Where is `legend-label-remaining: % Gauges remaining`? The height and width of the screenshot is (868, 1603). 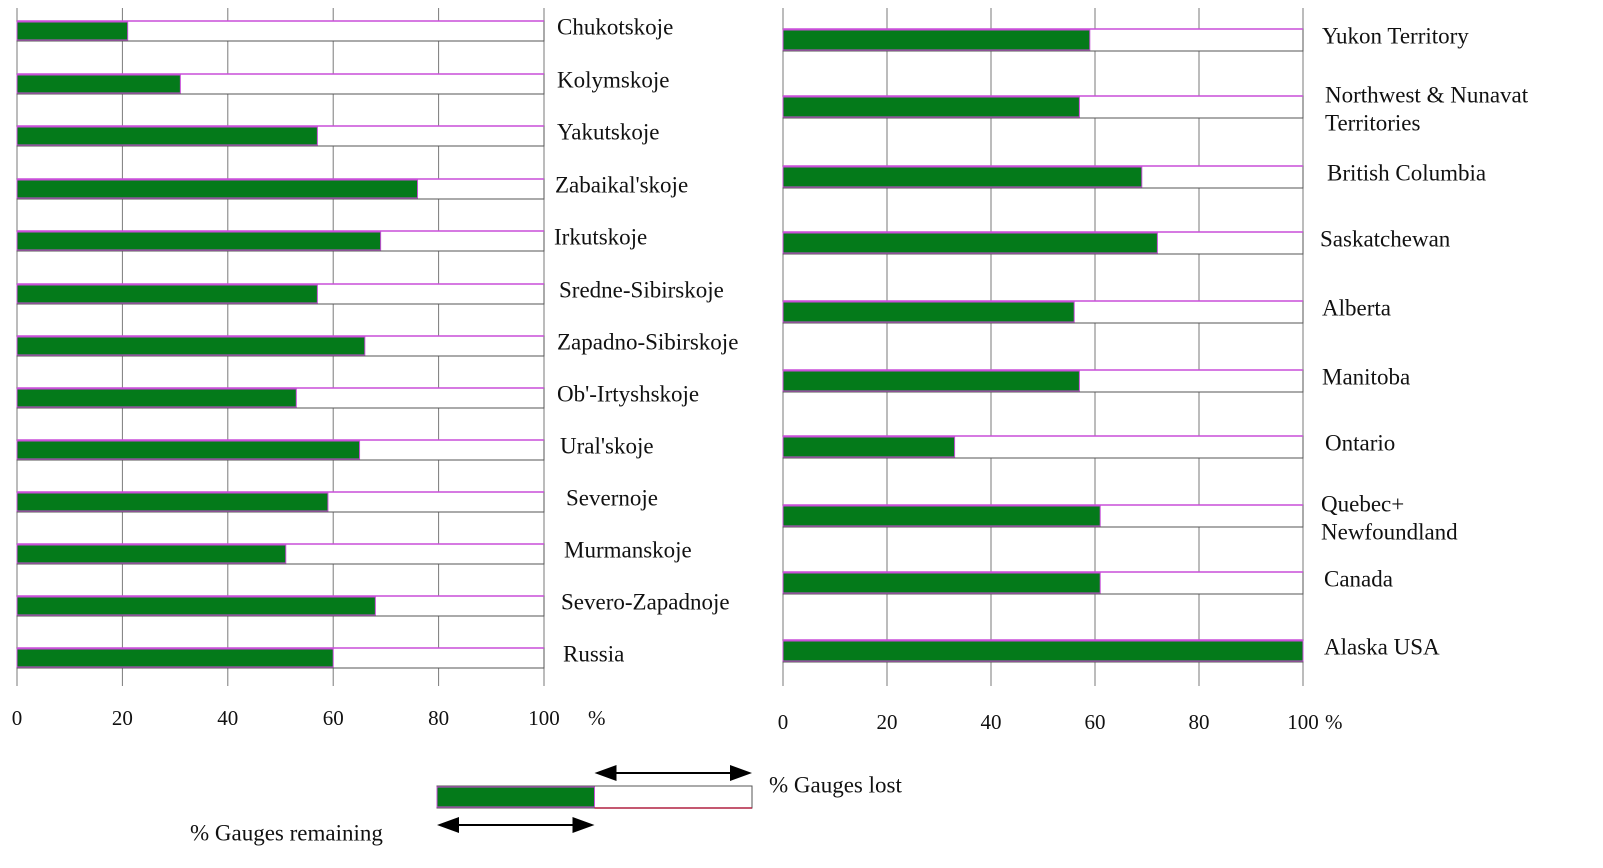 legend-label-remaining: % Gauges remaining is located at coordinates (286, 832).